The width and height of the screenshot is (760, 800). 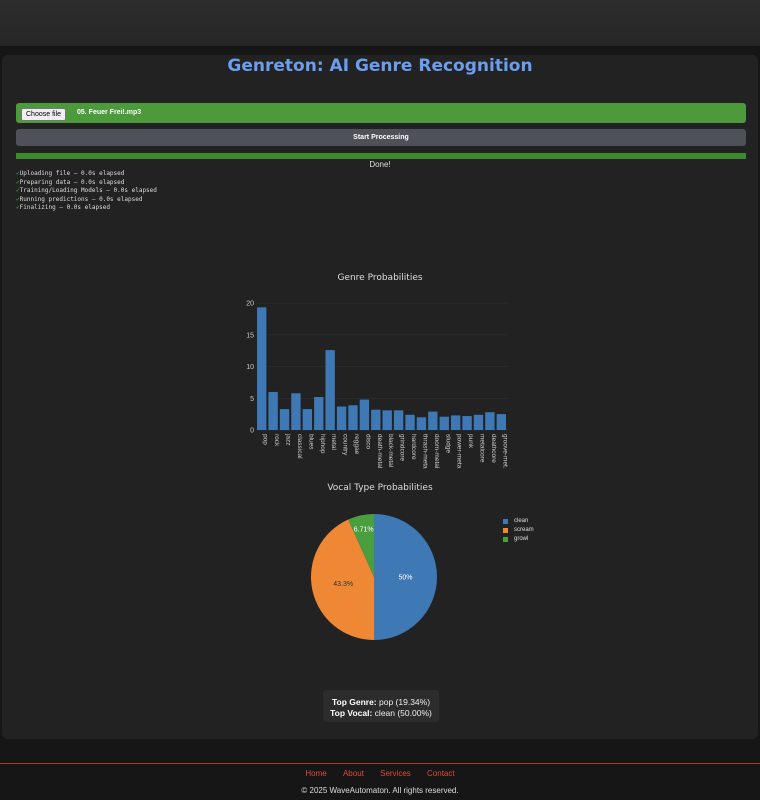 I want to click on x-tick-label: metal, so click(x=333, y=442).